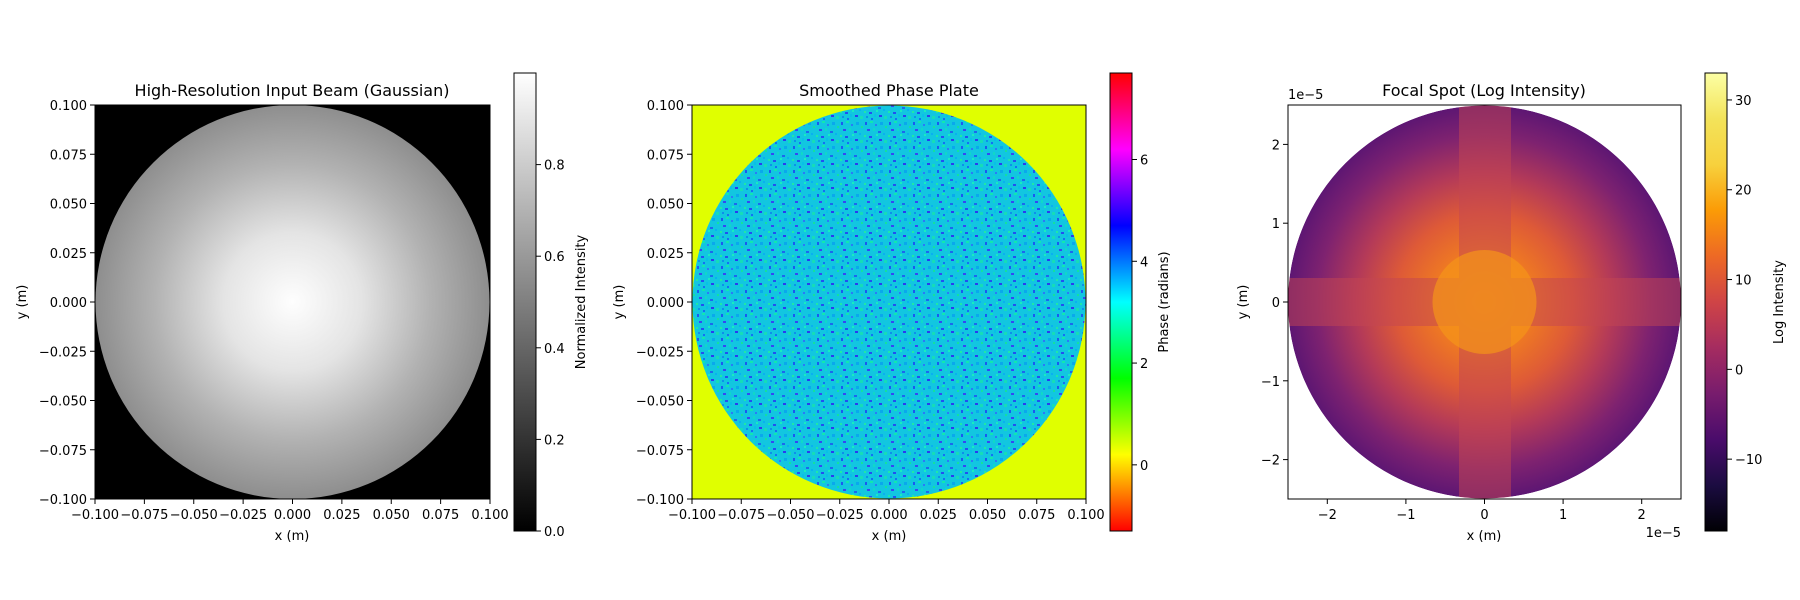 This screenshot has height=600, width=1800. Describe the element at coordinates (1748, 460) in the screenshot. I see `colorbar-tick-label: −10` at that location.